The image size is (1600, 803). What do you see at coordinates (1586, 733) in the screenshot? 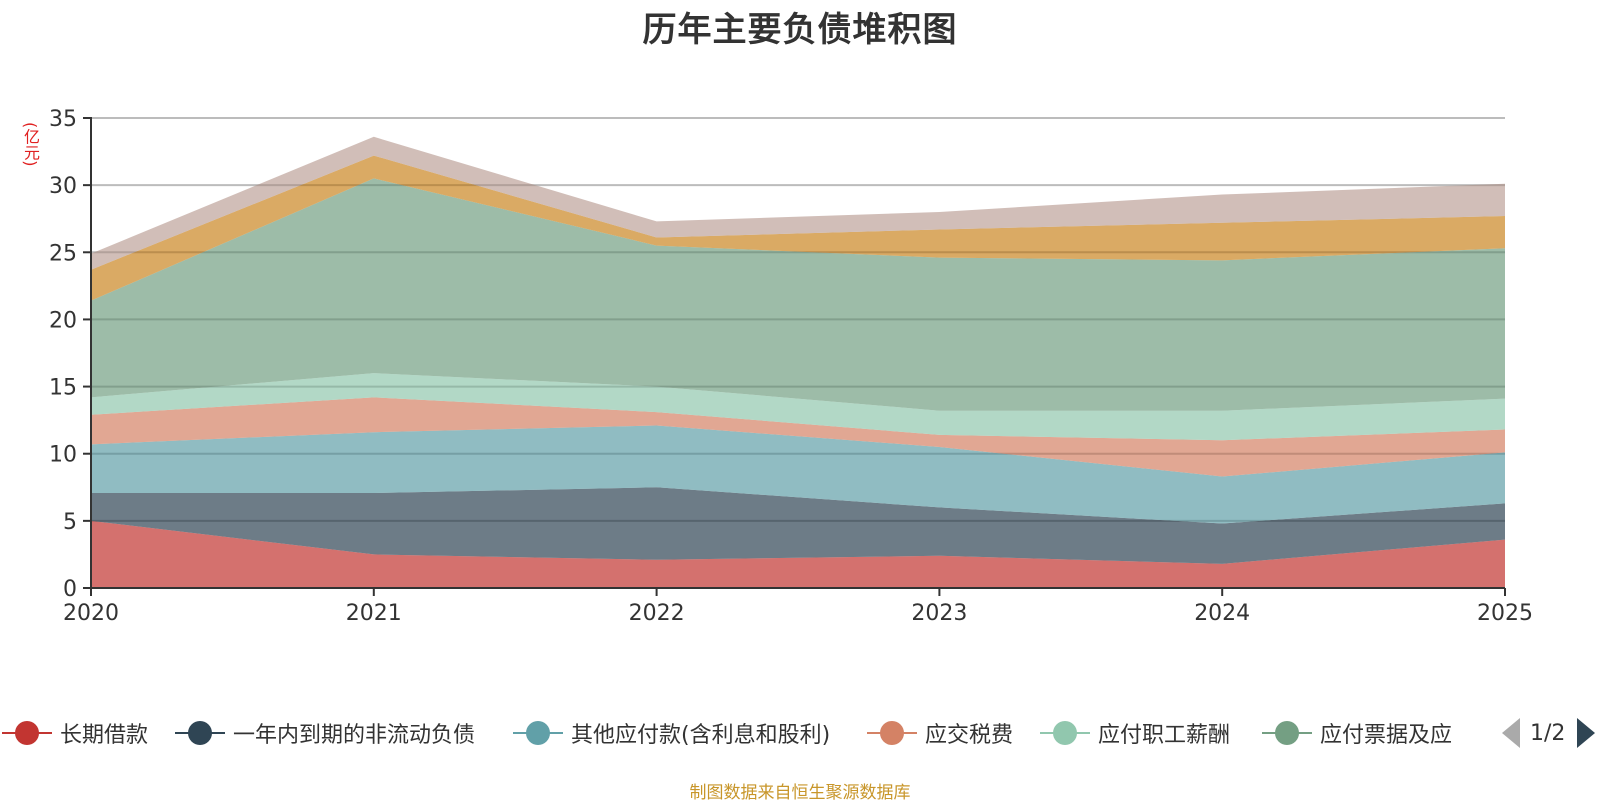
I see `legend-next-page-icon` at bounding box center [1586, 733].